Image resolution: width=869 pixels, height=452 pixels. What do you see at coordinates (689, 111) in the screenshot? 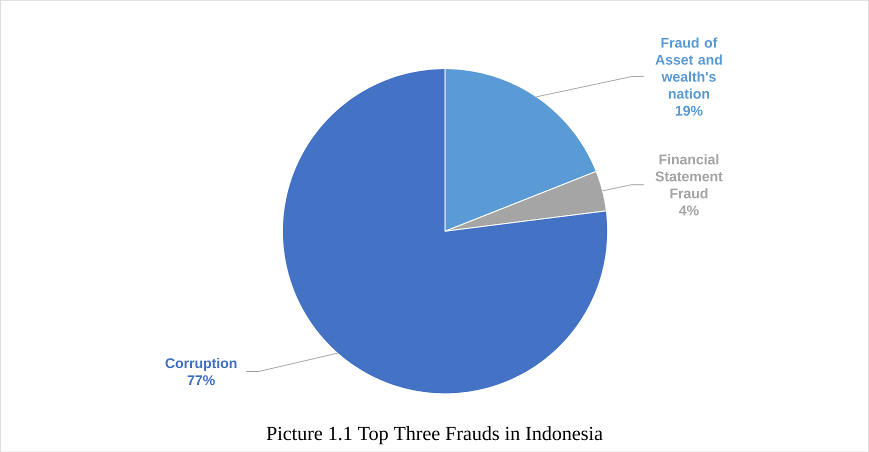
I see `data-label: 19%` at bounding box center [689, 111].